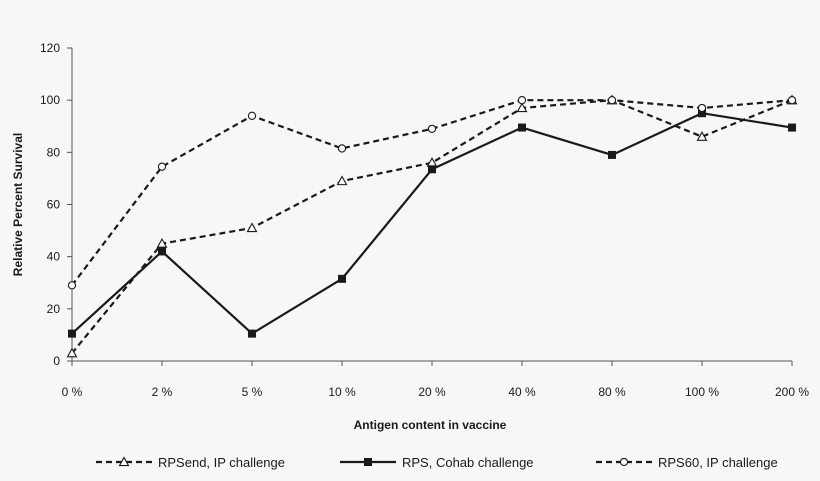  Describe the element at coordinates (54, 257) in the screenshot. I see `y-tick-label: 40` at that location.